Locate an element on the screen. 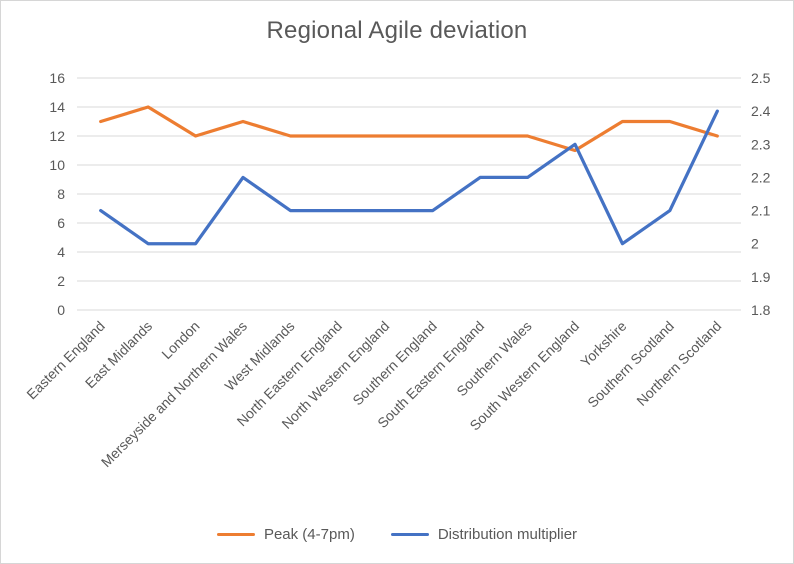  left-axis-tick-label: 0 is located at coordinates (61, 310).